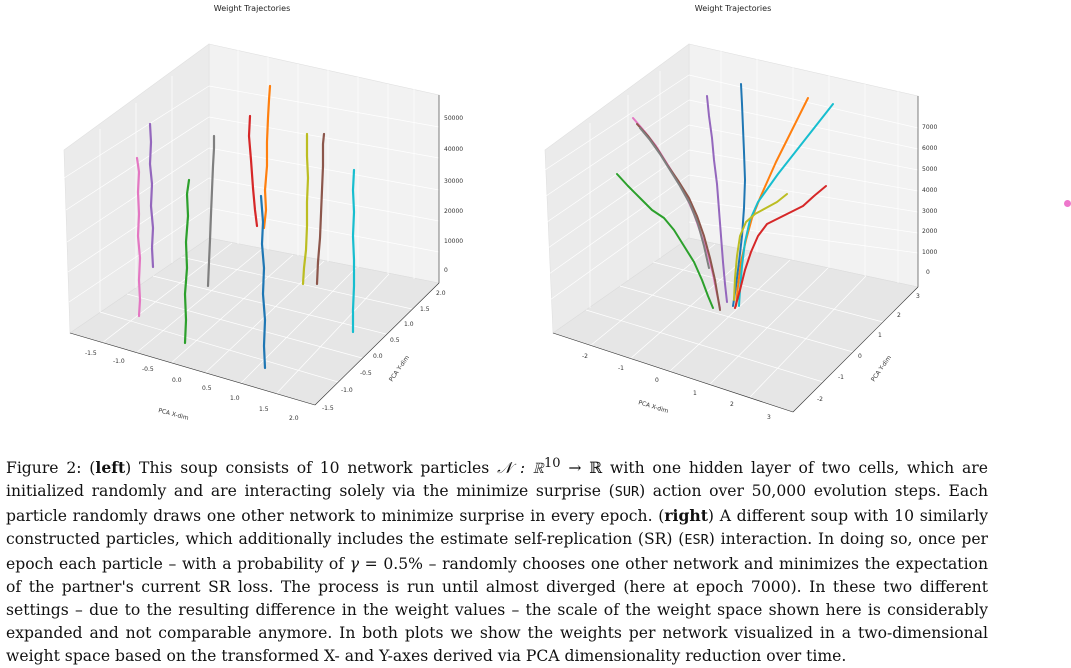  What do you see at coordinates (425, 309) in the screenshot?
I see `left-y-tick: 1.5` at bounding box center [425, 309].